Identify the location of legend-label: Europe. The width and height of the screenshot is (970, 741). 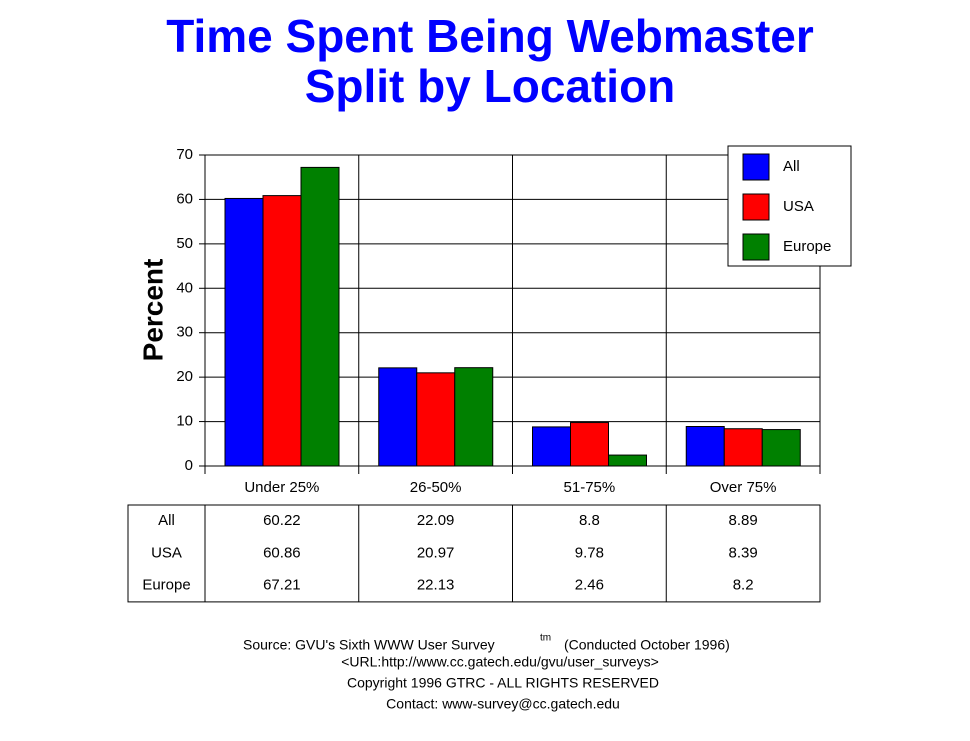
(807, 246).